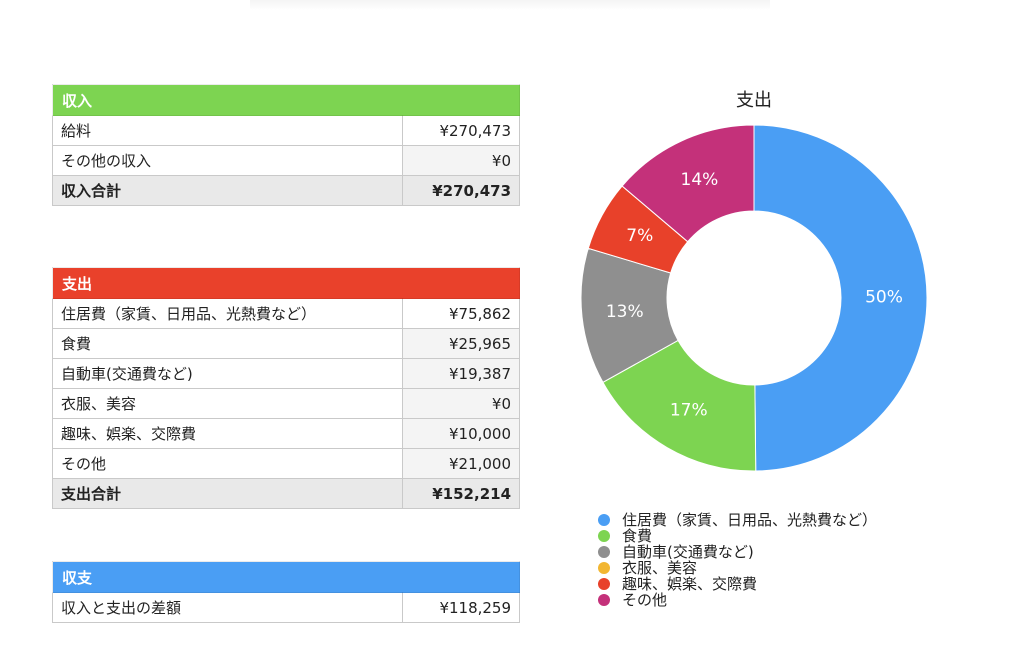  I want to click on row-label: その他, so click(227, 463).